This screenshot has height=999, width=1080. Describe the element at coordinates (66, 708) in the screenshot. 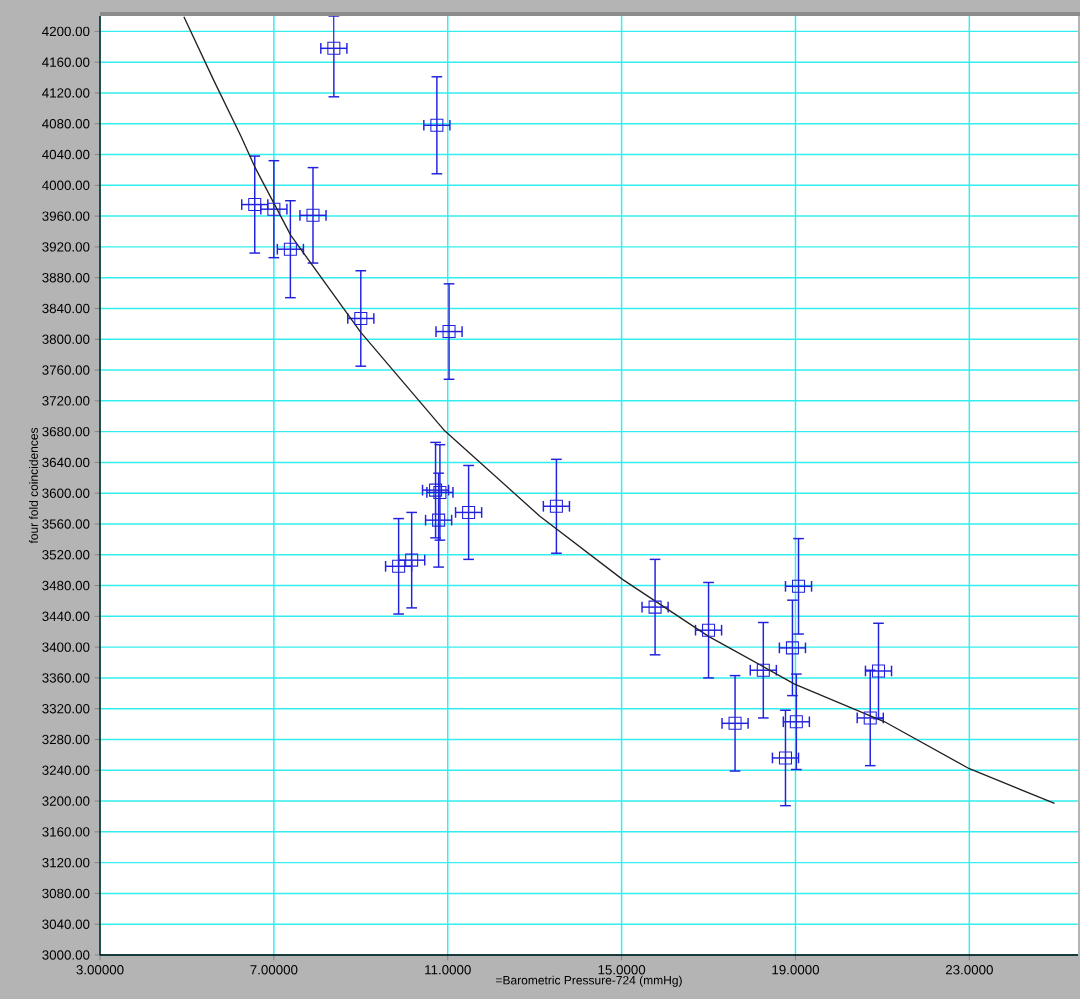

I see `y-tick-label: 3320.00` at that location.